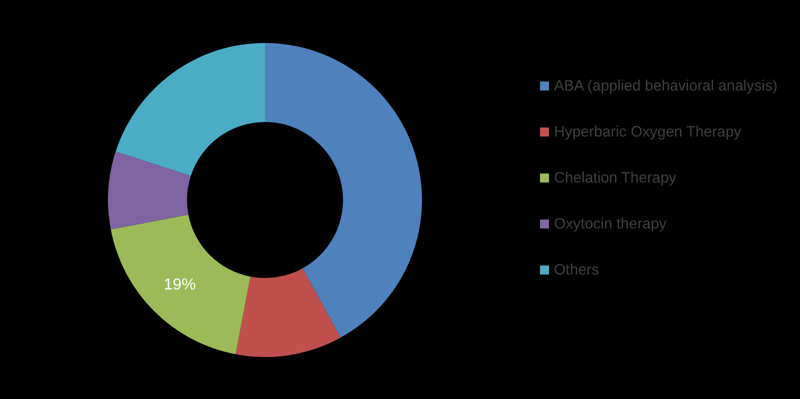 The image size is (800, 399). I want to click on legend-label: ABA (applied behavioral analysis), so click(666, 86).